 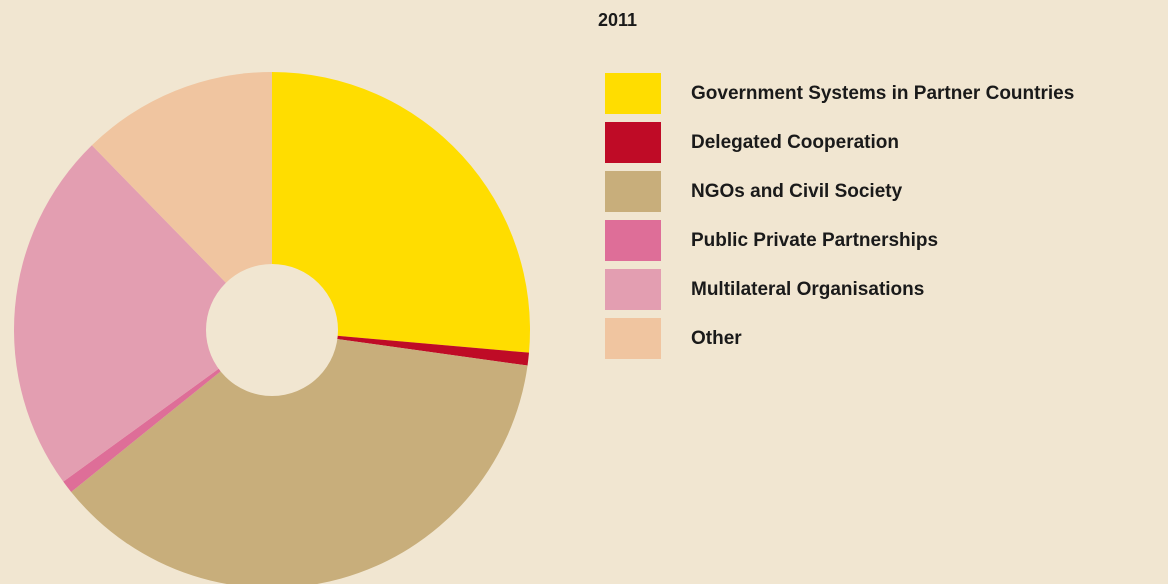 What do you see at coordinates (797, 191) in the screenshot?
I see `legend-label: NGOs and Civil Society` at bounding box center [797, 191].